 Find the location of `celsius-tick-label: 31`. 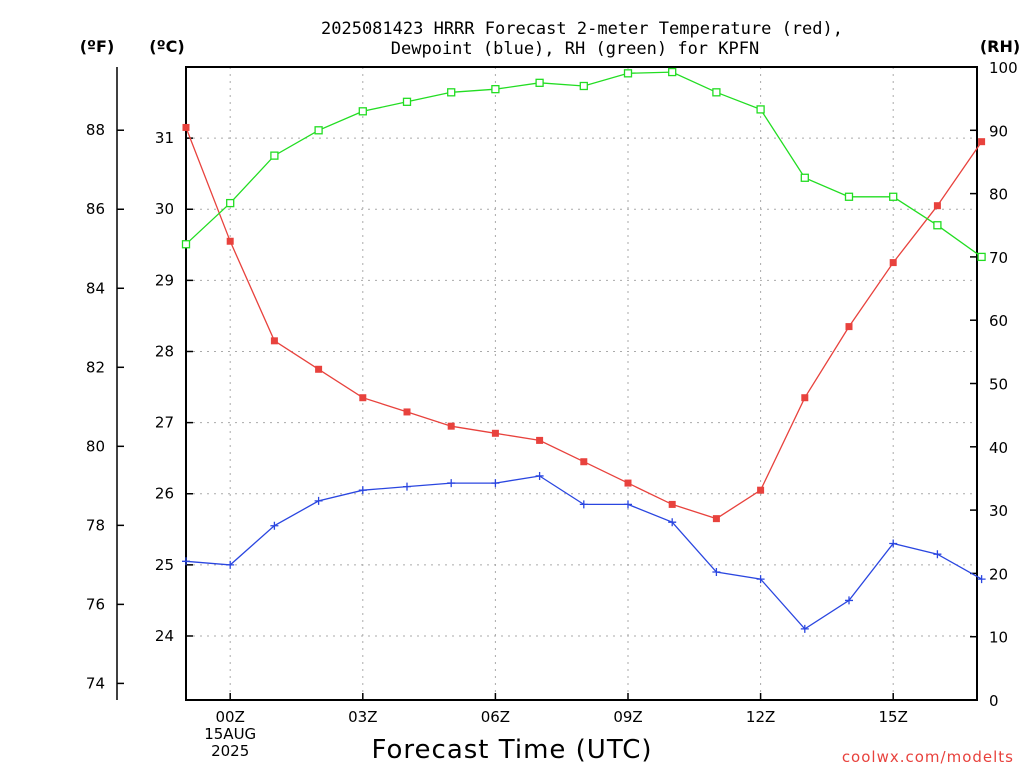

celsius-tick-label: 31 is located at coordinates (164, 138).